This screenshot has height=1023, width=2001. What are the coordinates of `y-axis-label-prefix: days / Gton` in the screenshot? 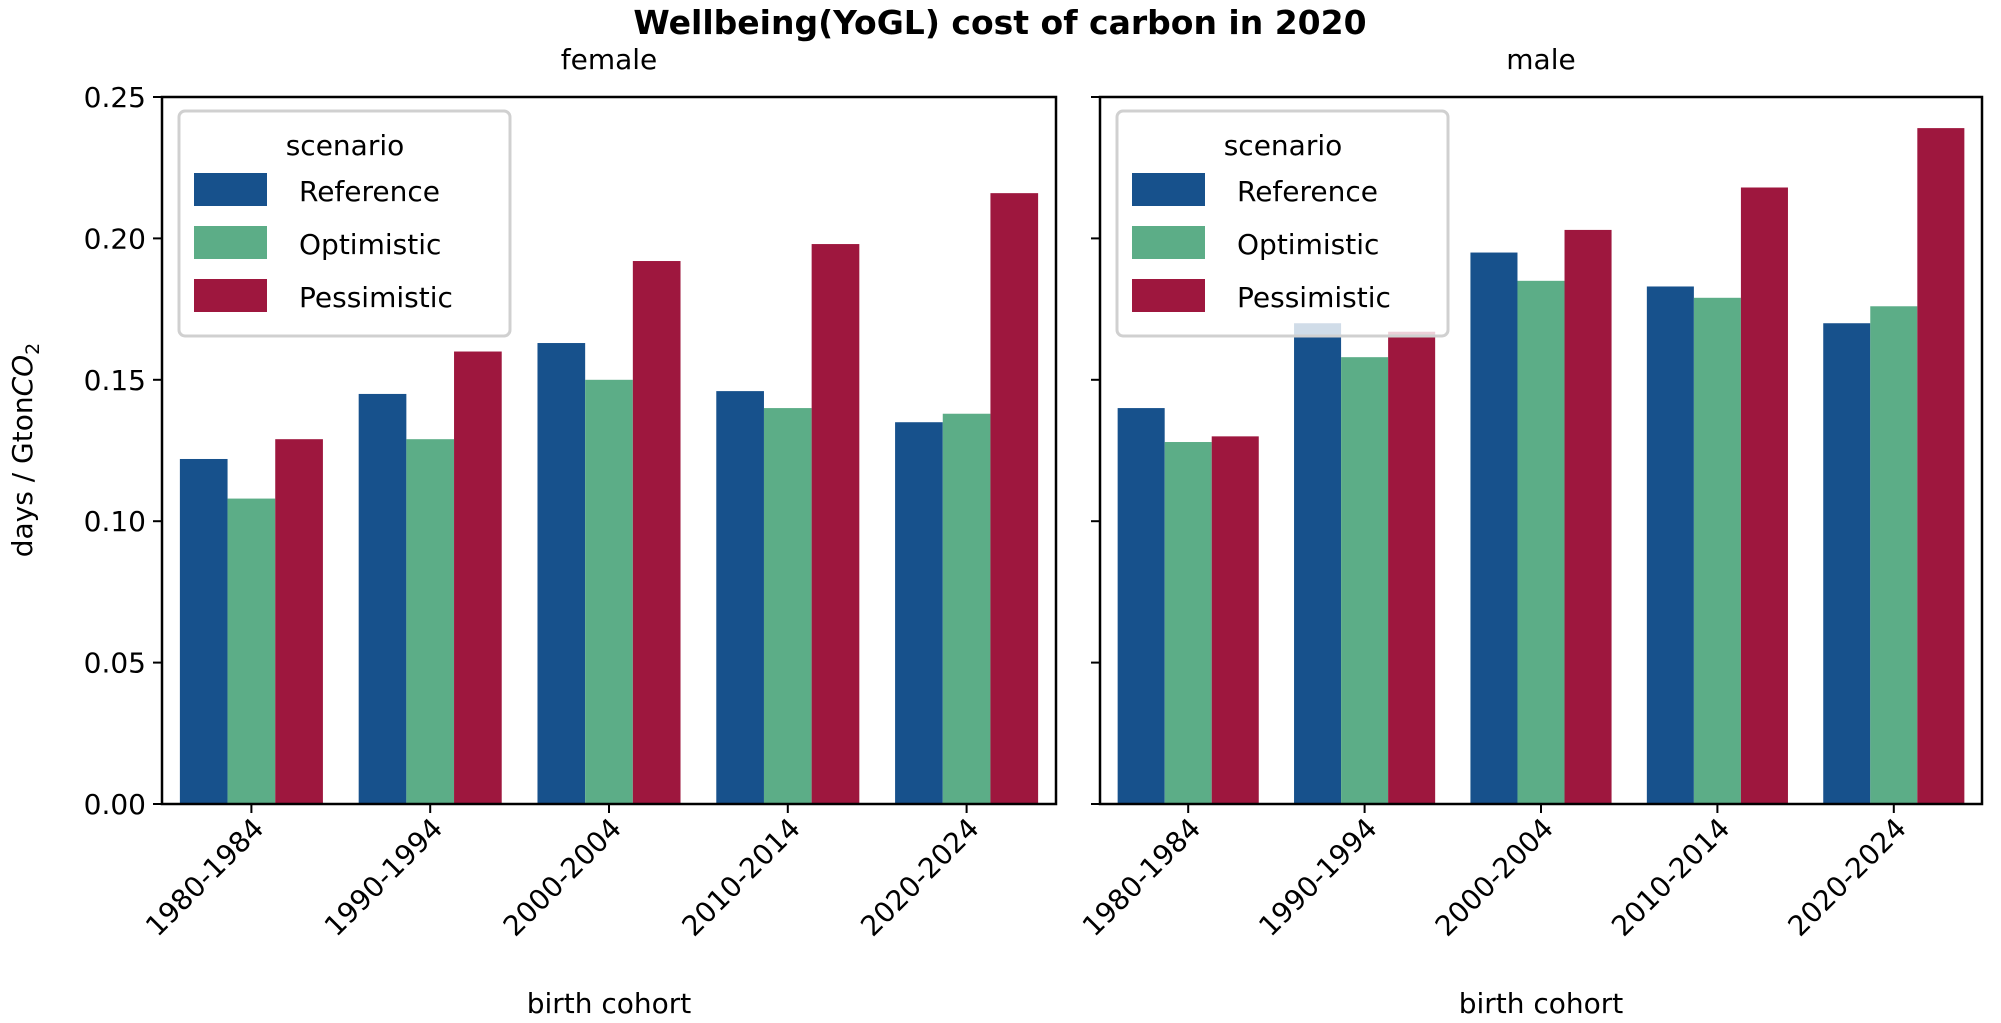 It's located at (22, 476).